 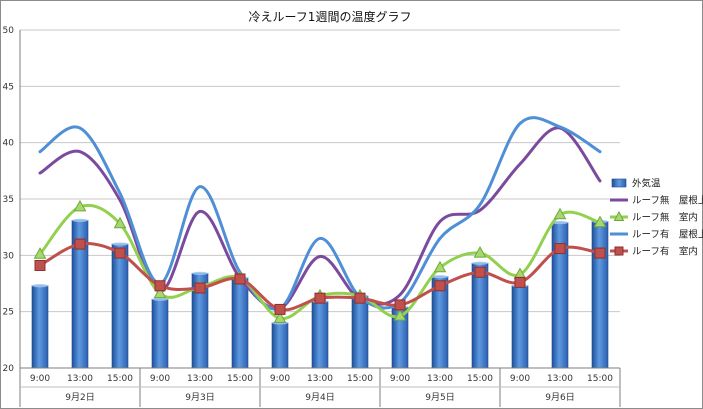 What do you see at coordinates (665, 252) in the screenshot?
I see `legend-label: ルーフ有 室内` at bounding box center [665, 252].